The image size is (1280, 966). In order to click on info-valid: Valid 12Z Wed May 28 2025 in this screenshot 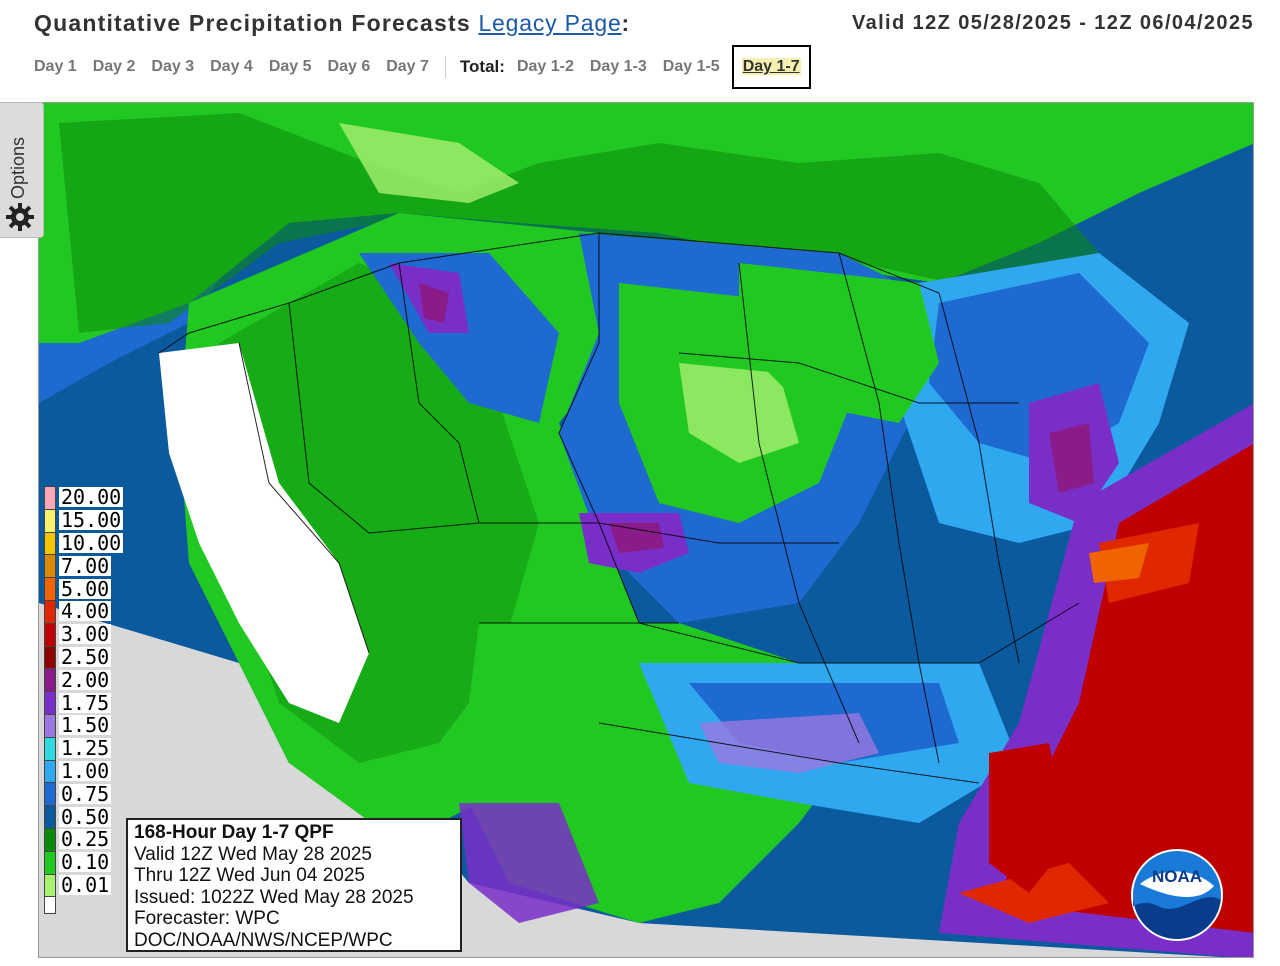, I will do `click(253, 854)`.